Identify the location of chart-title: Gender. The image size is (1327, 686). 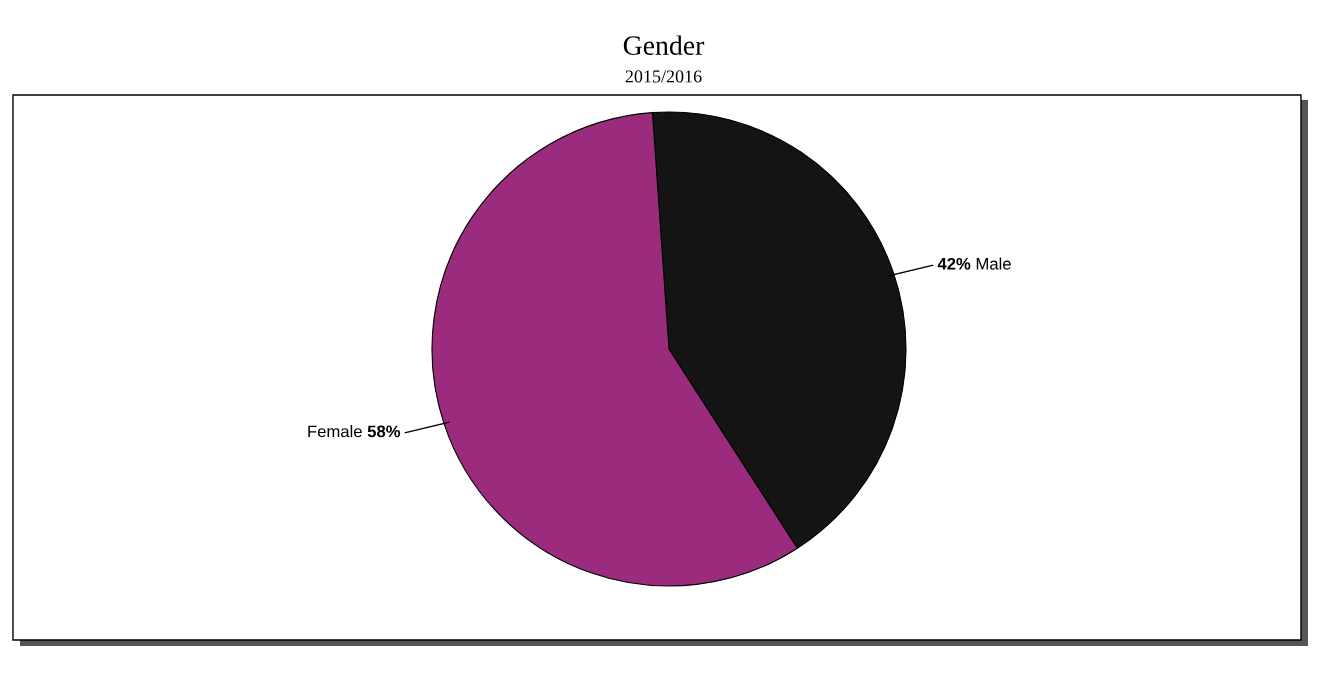
(664, 45).